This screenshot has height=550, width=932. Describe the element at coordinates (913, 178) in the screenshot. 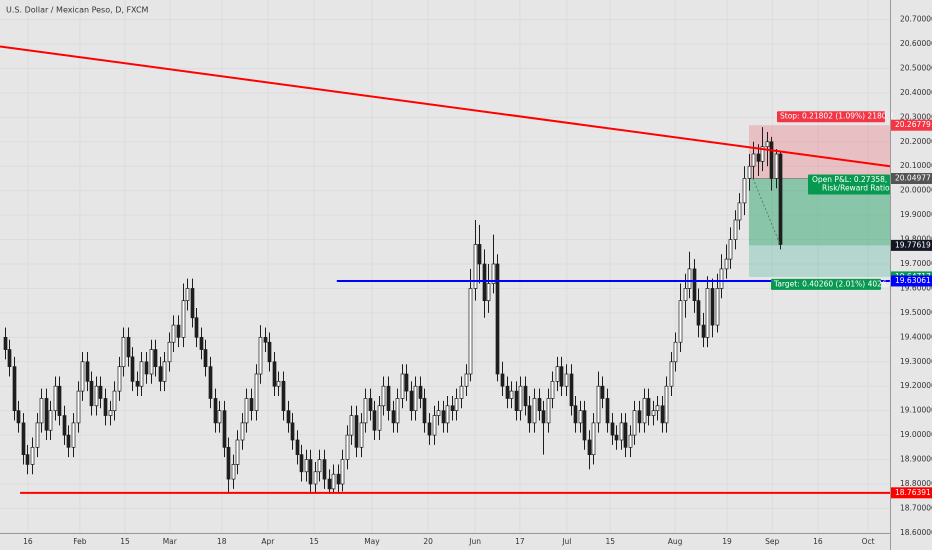

I see `entry-price-tag: 20.04977` at that location.